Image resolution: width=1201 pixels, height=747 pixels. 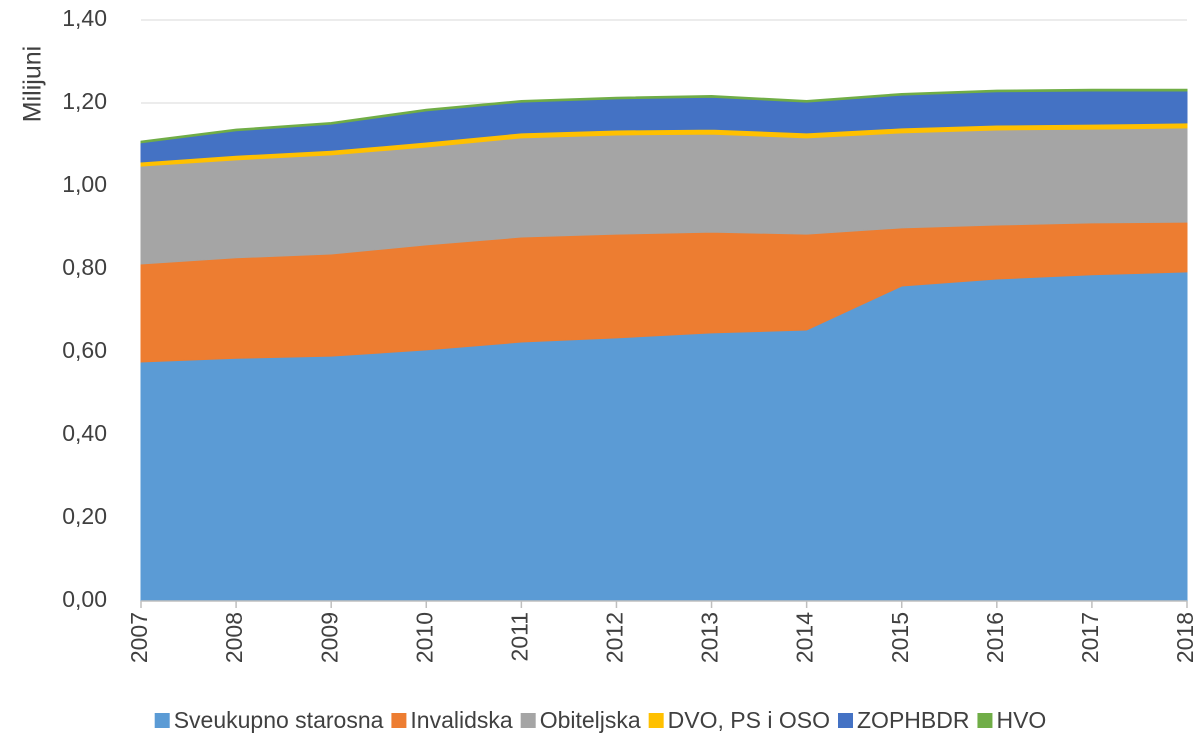 What do you see at coordinates (84, 350) in the screenshot?
I see `y-tick-label: 0,60` at bounding box center [84, 350].